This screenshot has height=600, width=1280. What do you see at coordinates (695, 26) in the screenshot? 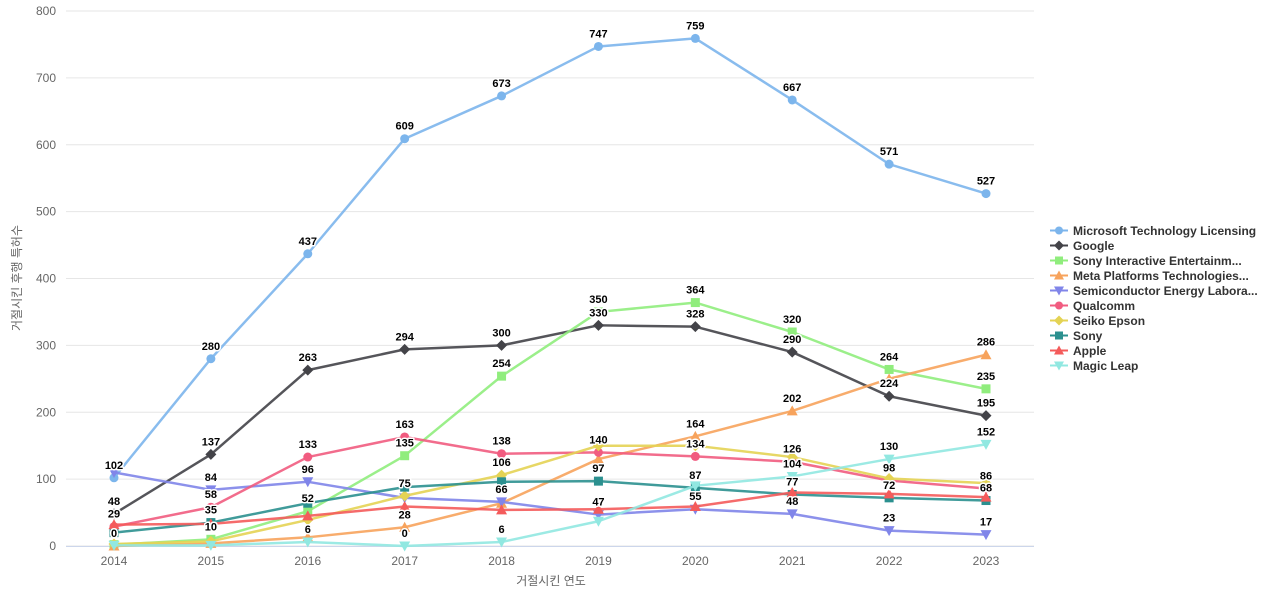
I see `data-label: 759` at bounding box center [695, 26].